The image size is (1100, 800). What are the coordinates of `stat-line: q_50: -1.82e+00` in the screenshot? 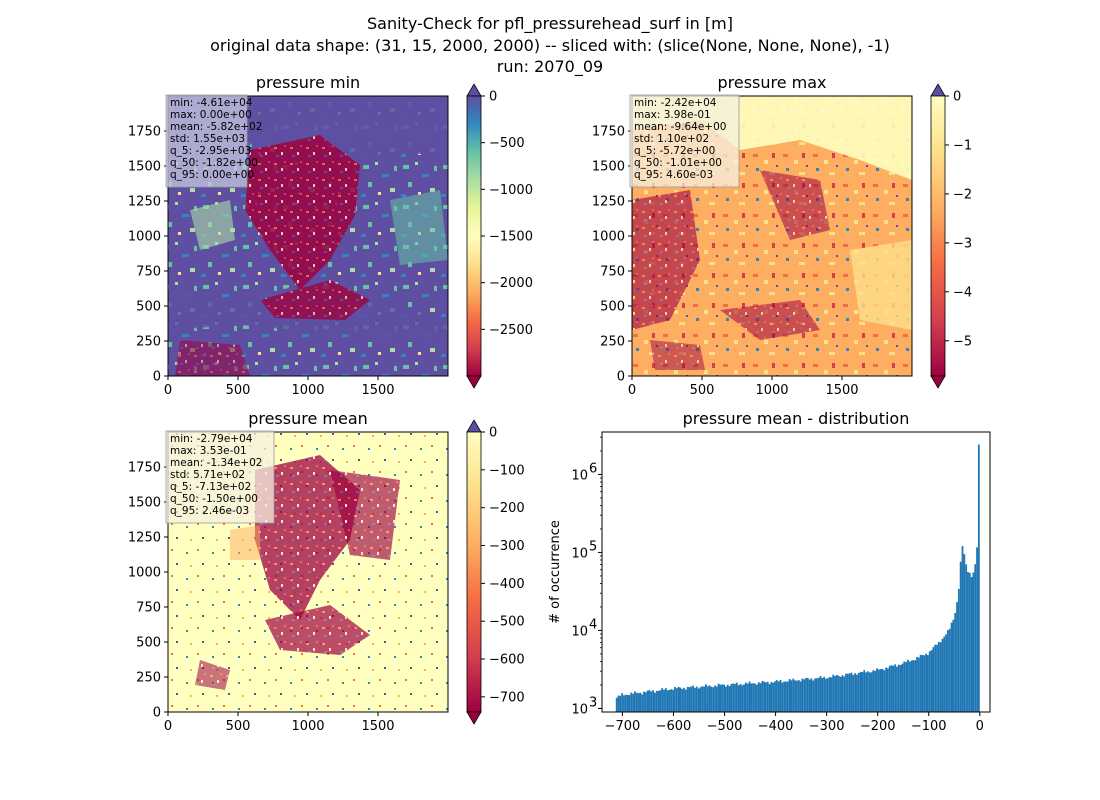 It's located at (214, 163).